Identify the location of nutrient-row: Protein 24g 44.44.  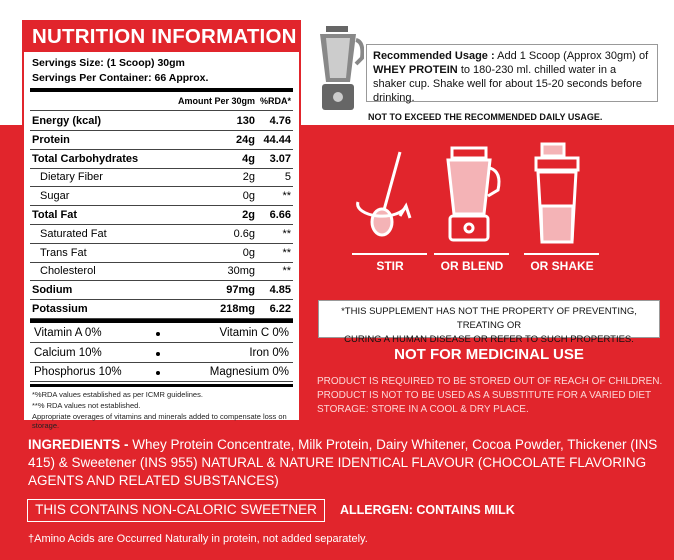
(161, 140).